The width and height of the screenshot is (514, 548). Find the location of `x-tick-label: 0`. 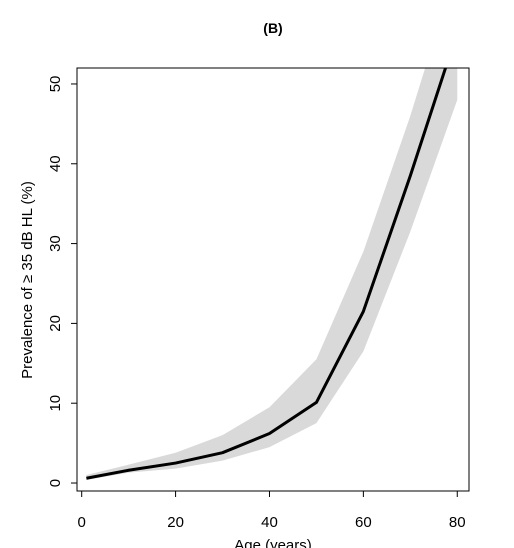

x-tick-label: 0 is located at coordinates (82, 522).